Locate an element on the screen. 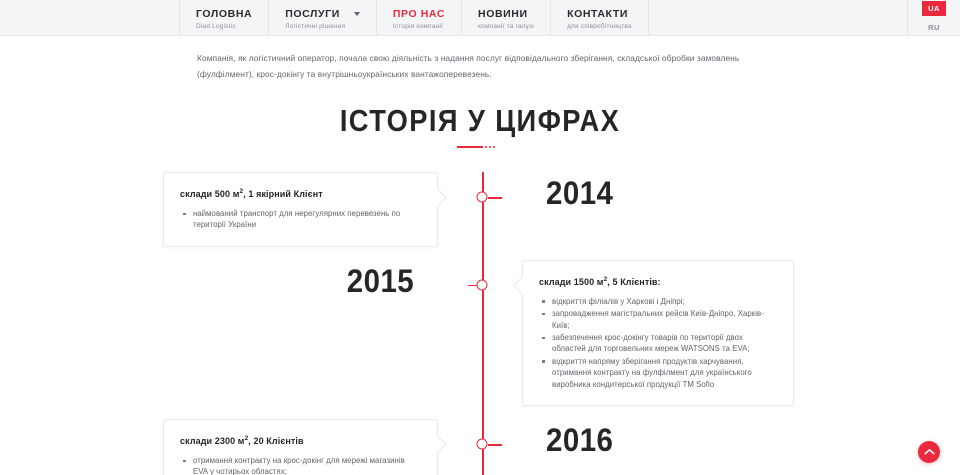 The image size is (960, 475). timeline-node-2016 is located at coordinates (482, 444).